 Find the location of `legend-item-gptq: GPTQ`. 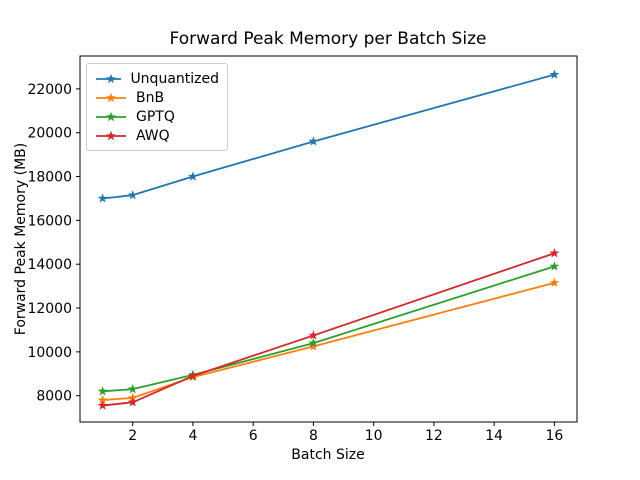

legend-item-gptq: GPTQ is located at coordinates (157, 116).